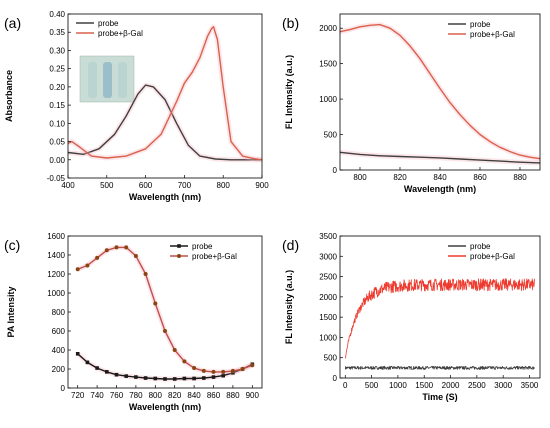 The height and width of the screenshot is (428, 550). Describe the element at coordinates (253, 395) in the screenshot. I see `x-tick-label: 900` at that location.